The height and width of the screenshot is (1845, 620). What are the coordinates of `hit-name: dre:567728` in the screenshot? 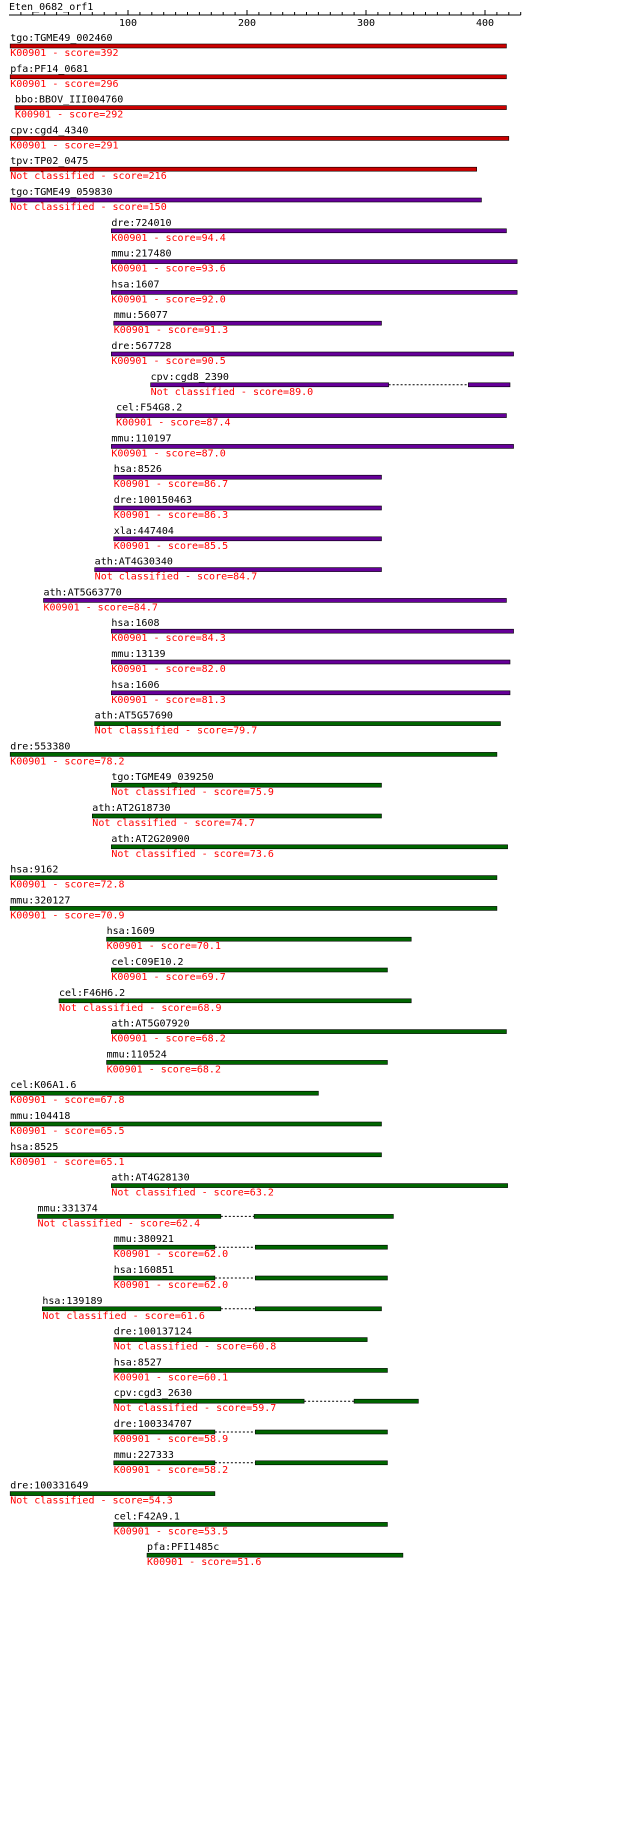 It's located at (141, 346).